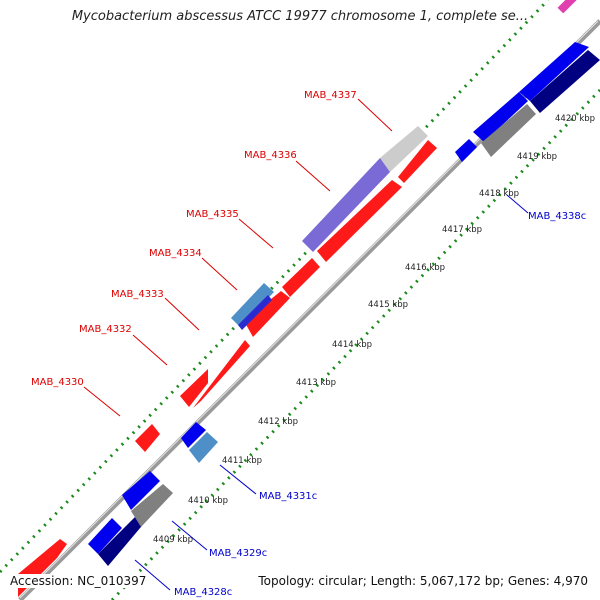 This screenshot has height=600, width=600. I want to click on tick-4417-kbp: 4417 kbp, so click(462, 230).